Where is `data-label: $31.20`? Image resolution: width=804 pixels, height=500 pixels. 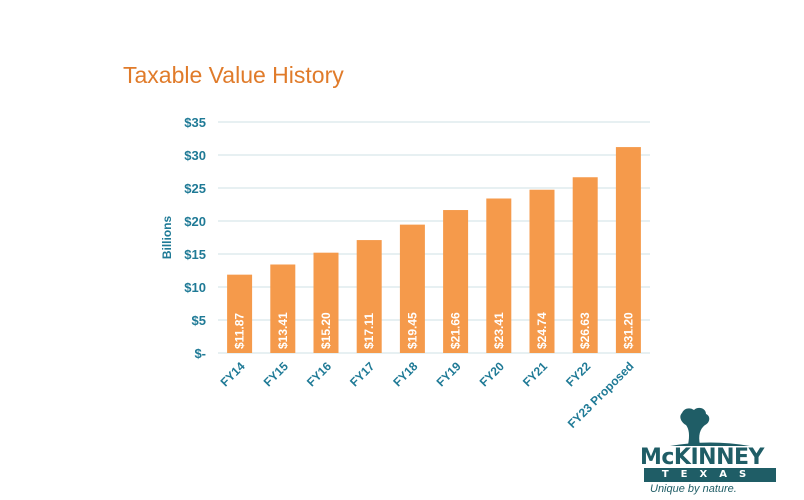 data-label: $31.20 is located at coordinates (628, 330).